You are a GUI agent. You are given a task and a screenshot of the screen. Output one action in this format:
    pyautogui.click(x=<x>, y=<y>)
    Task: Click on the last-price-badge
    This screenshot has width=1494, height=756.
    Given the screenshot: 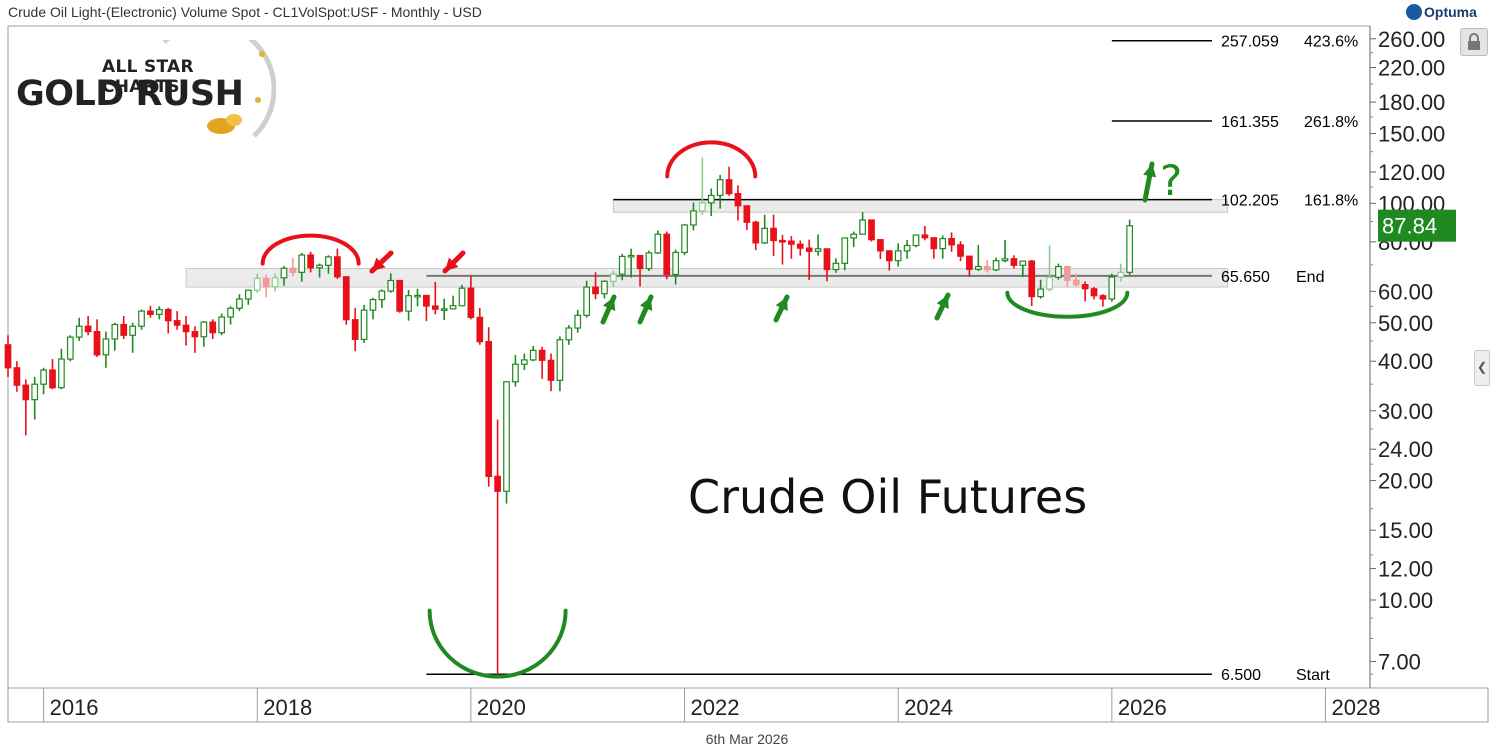 What is the action you would take?
    pyautogui.click(x=1417, y=225)
    